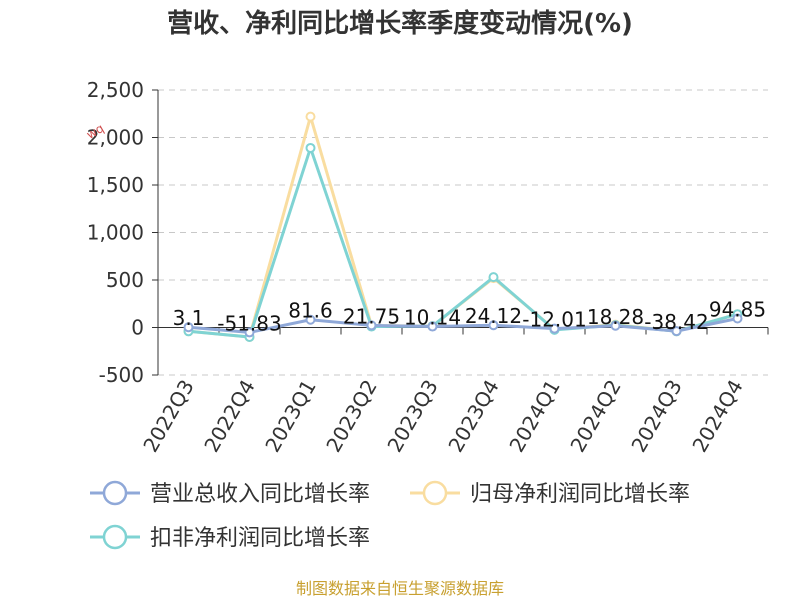 The image size is (800, 600). What do you see at coordinates (260, 538) in the screenshot?
I see `legend-label: 扣非净利润同比增长率` at bounding box center [260, 538].